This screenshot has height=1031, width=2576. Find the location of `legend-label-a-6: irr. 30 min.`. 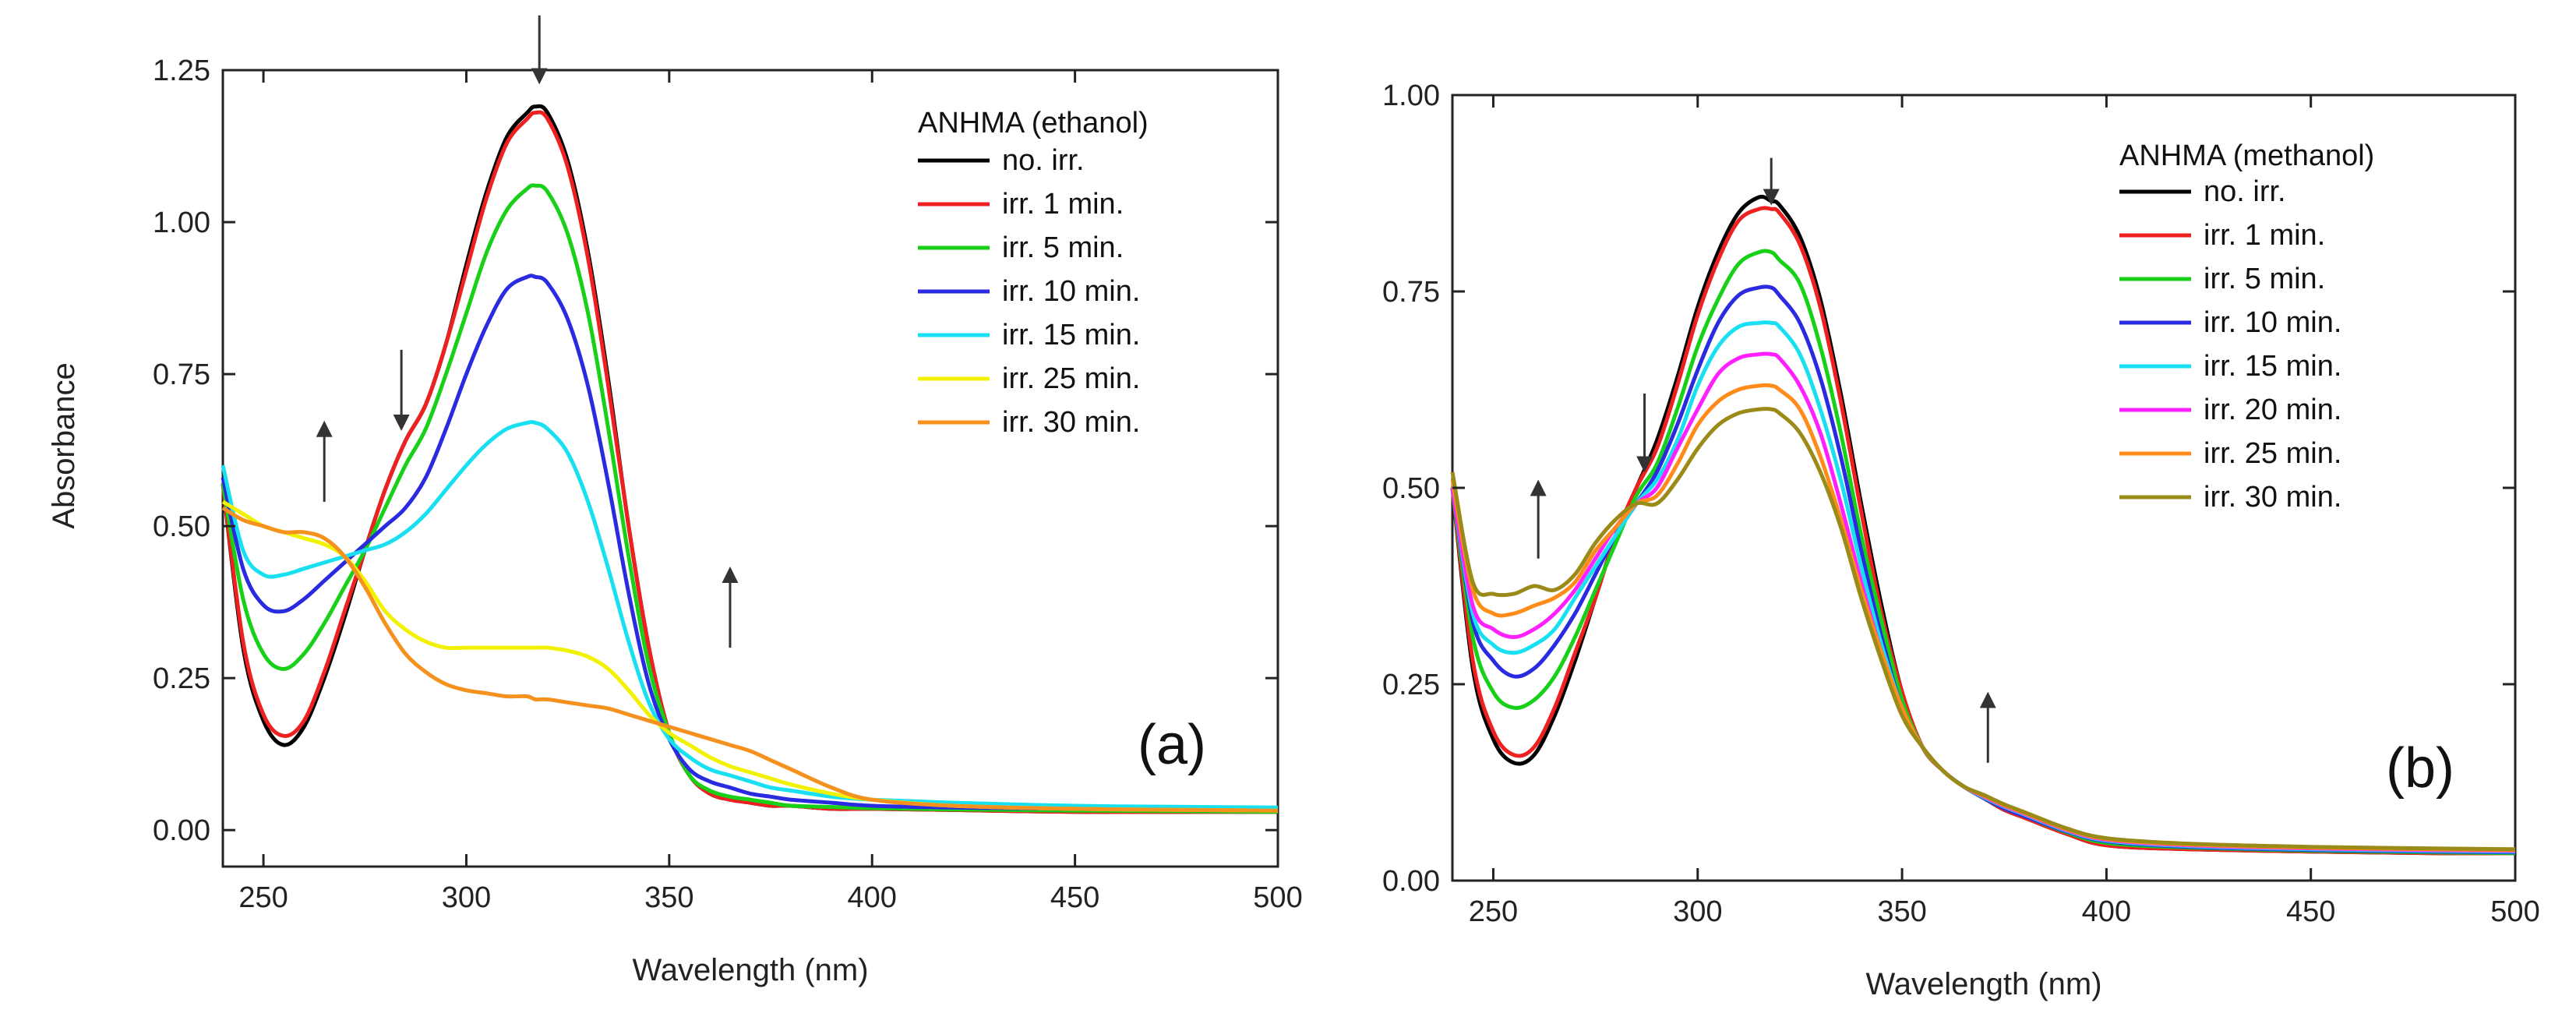

legend-label-a-6: irr. 30 min. is located at coordinates (1071, 423).